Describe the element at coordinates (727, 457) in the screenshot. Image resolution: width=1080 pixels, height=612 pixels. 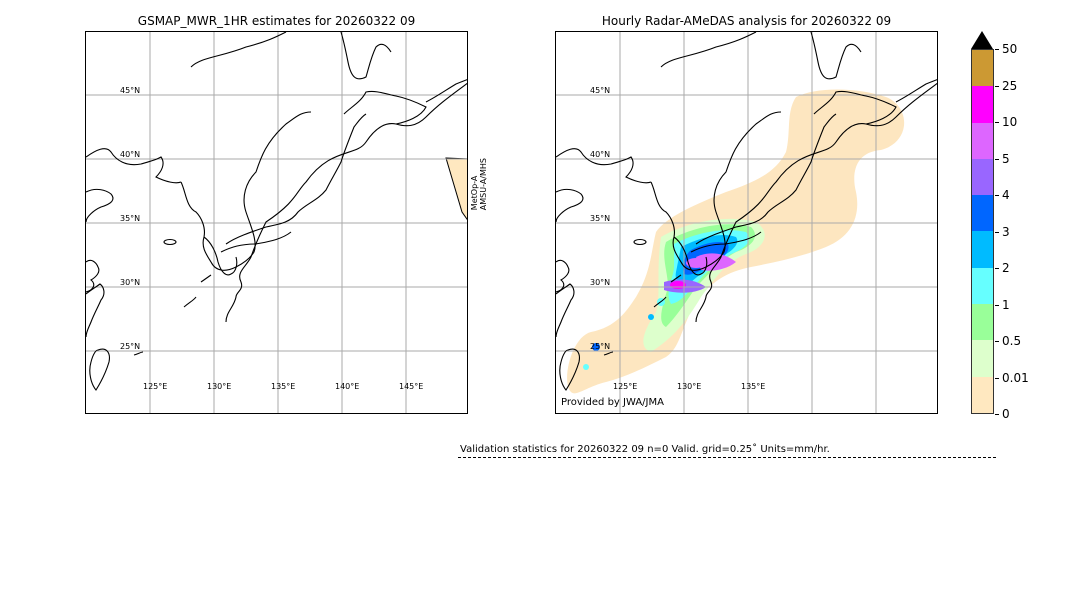
I see `dashed-divider` at that location.